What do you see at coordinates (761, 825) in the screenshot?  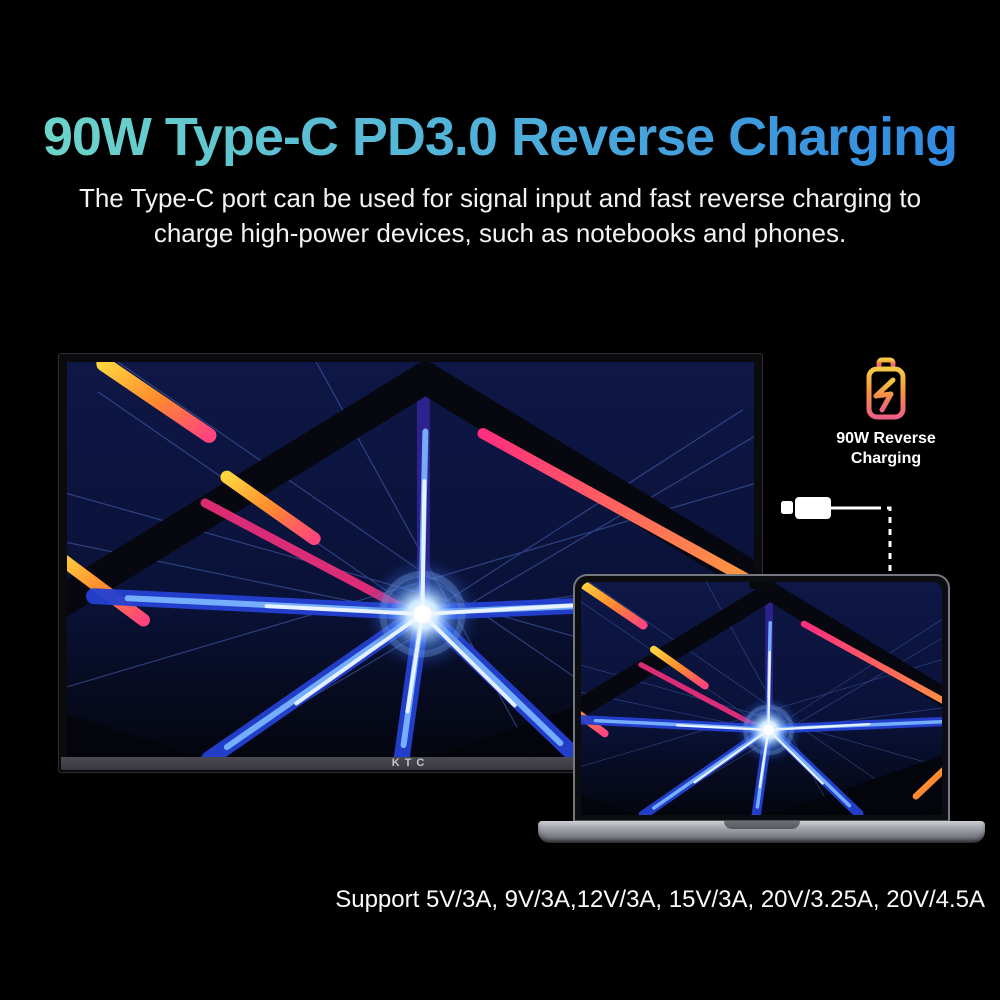 I see `laptop-base-notch` at bounding box center [761, 825].